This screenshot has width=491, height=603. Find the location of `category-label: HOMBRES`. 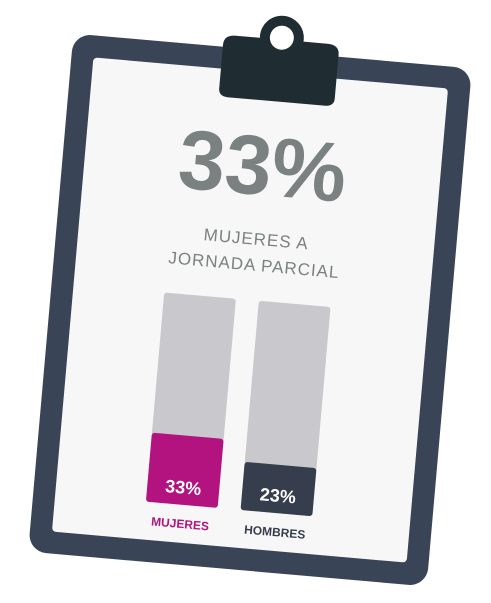

category-label: HOMBRES is located at coordinates (275, 532).